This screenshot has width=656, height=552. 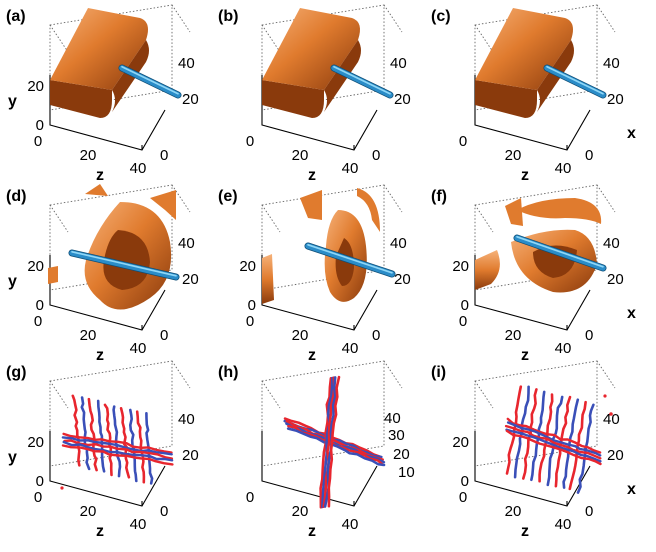 I want to click on panel-label: (g), so click(x=16, y=372).